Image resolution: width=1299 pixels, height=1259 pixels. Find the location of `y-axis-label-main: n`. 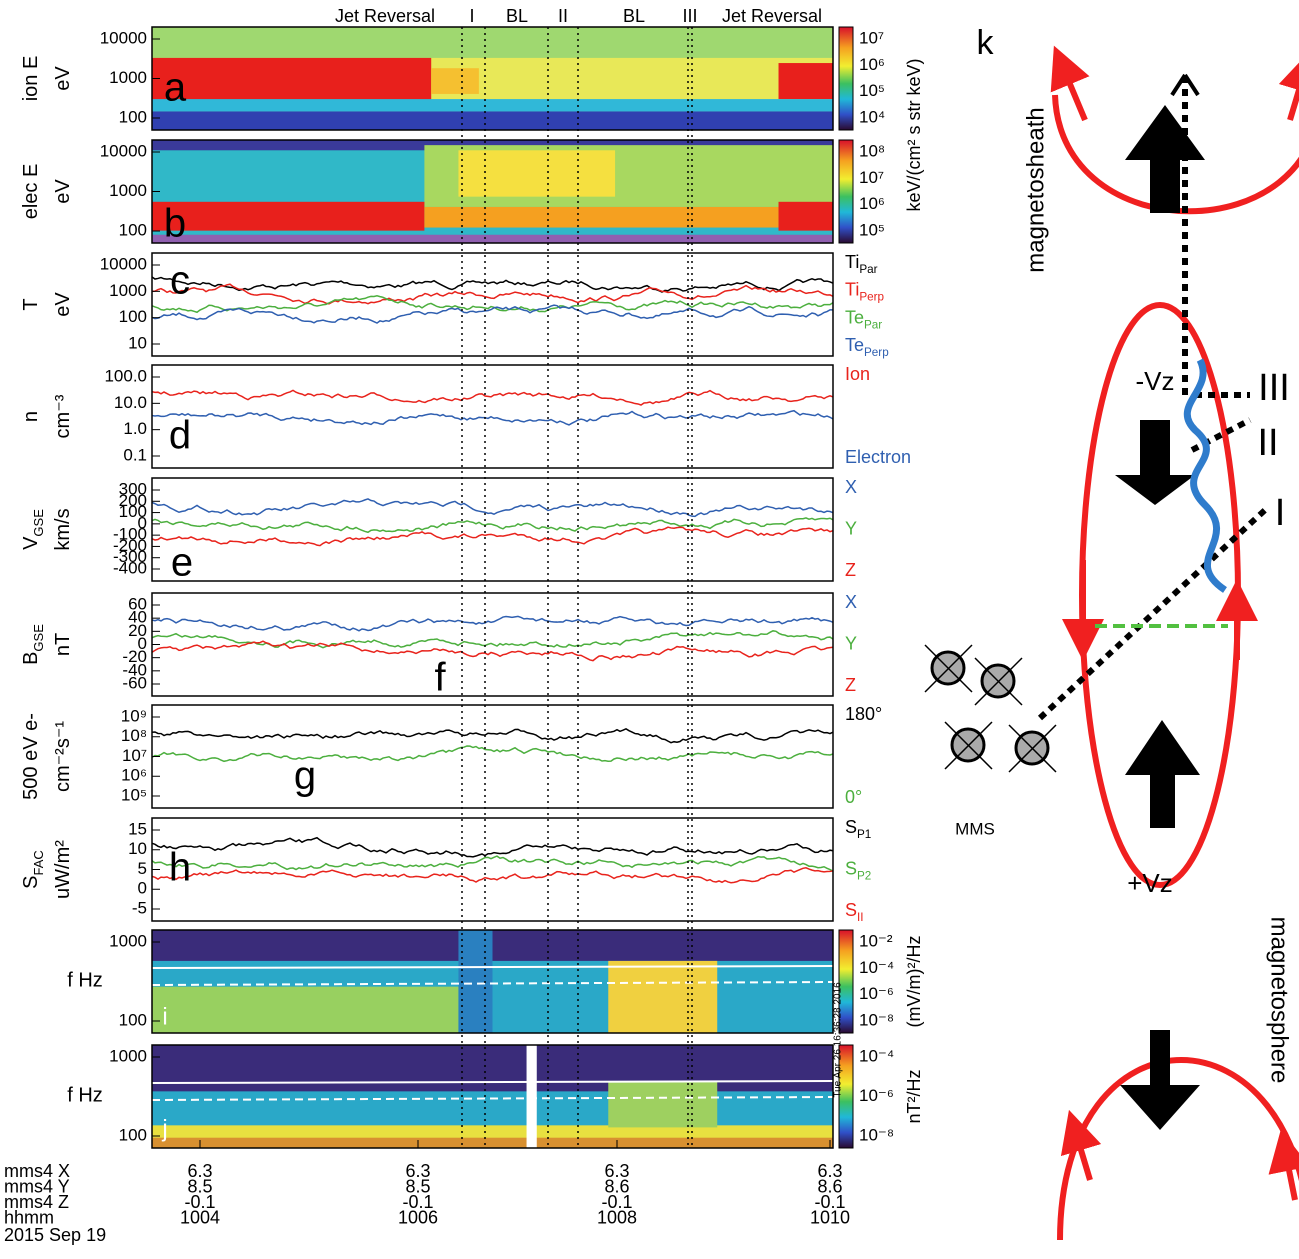

y-axis-label-main: n is located at coordinates (31, 416).